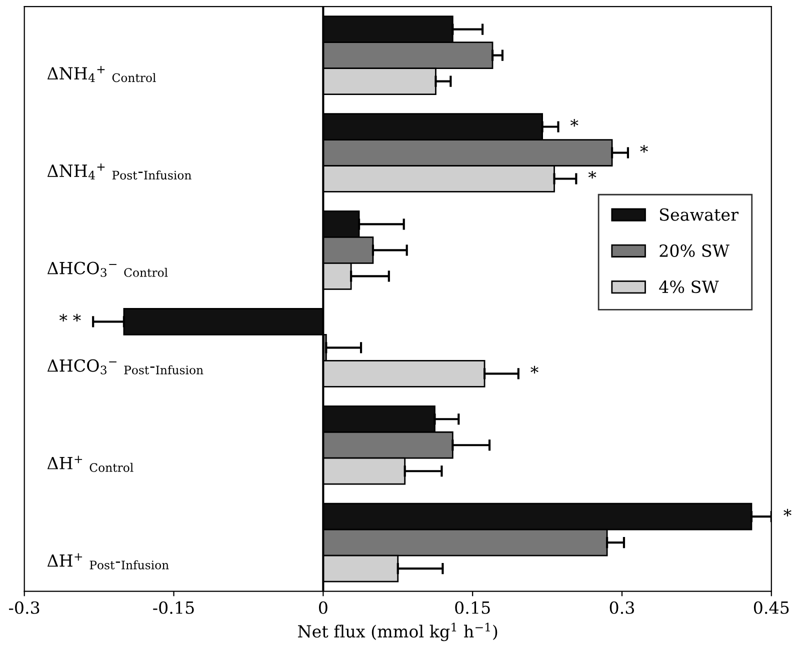 Image resolution: width=812 pixels, height=657 pixels. I want to click on x-tick-label: 0.15, so click(472, 607).